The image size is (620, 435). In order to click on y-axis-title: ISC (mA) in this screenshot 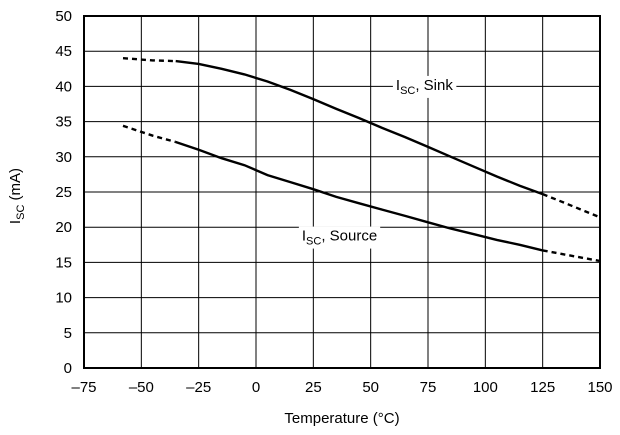, I will do `click(17, 196)`.